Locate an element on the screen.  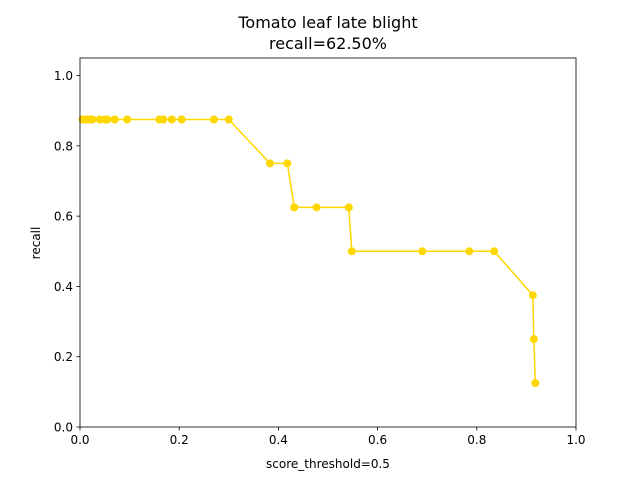
x-tick-label: 0.6 is located at coordinates (377, 440).